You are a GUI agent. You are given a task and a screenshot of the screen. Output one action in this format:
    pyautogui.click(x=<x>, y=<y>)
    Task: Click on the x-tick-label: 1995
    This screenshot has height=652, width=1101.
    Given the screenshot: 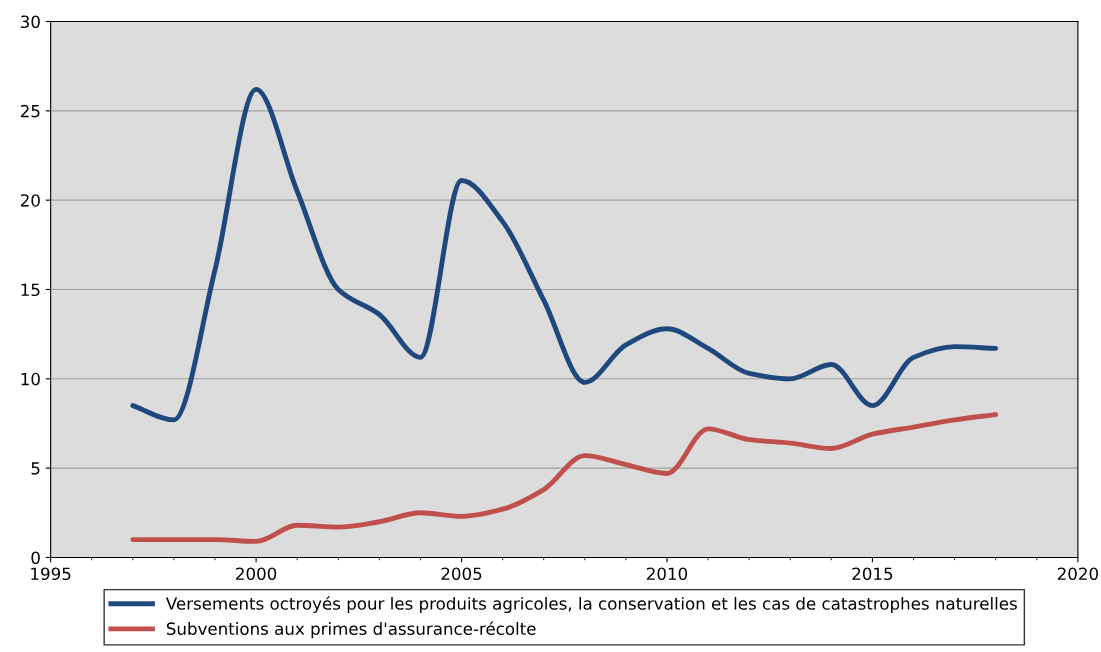 What is the action you would take?
    pyautogui.click(x=51, y=574)
    